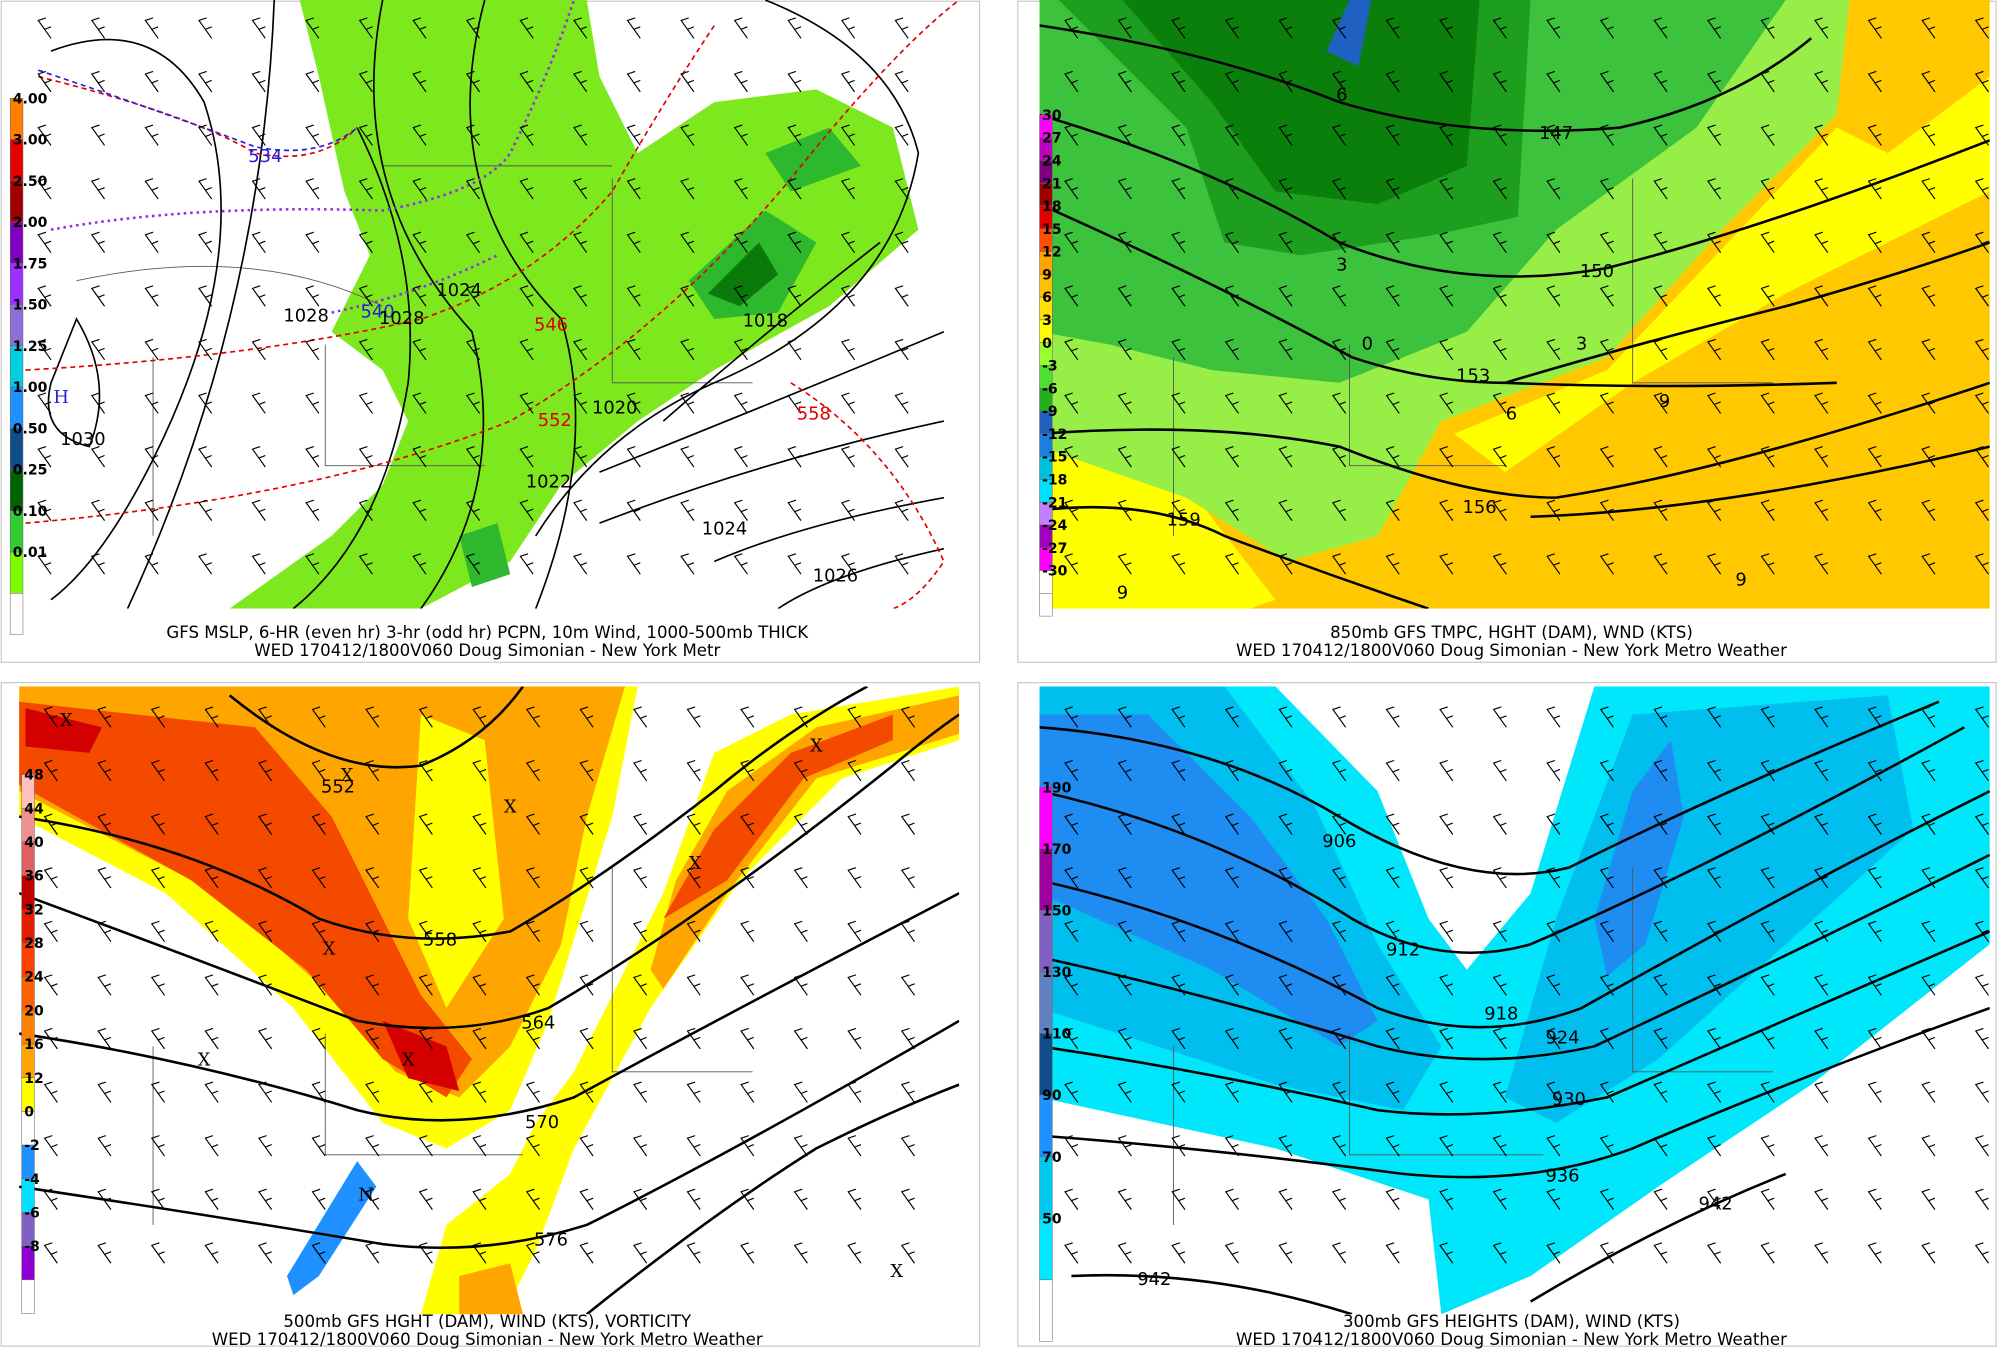 Image resolution: width=2000 pixels, height=1350 pixels. What do you see at coordinates (765, 321) in the screenshot?
I see `contour-label: 1018` at bounding box center [765, 321].